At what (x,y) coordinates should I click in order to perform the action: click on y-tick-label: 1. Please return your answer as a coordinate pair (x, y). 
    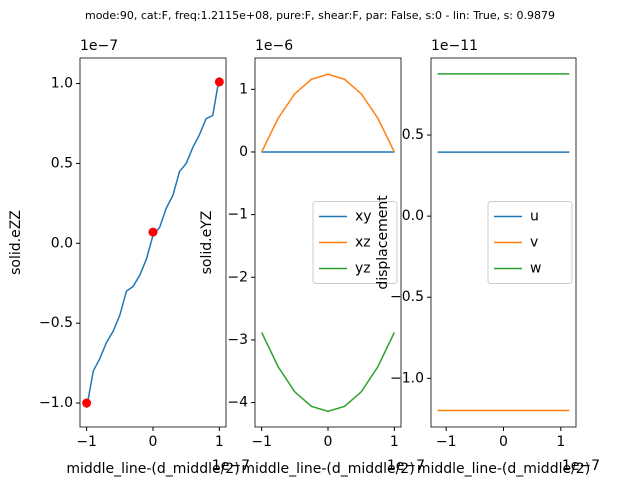
    Looking at the image, I should click on (243, 89).